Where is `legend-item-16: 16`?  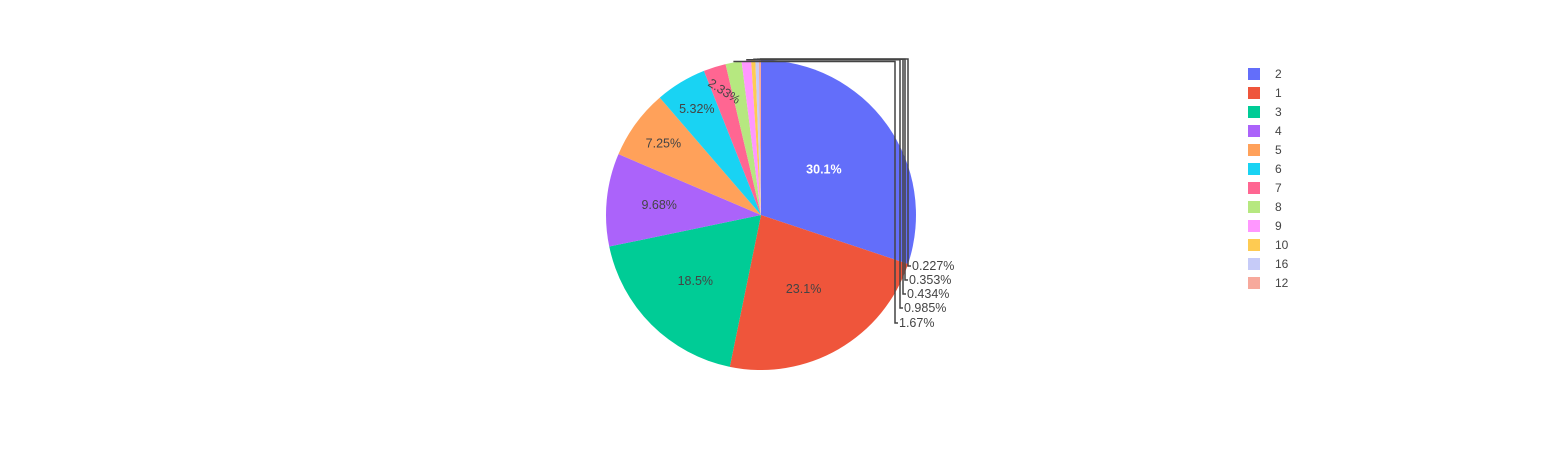
legend-item-16: 16 is located at coordinates (1268, 264).